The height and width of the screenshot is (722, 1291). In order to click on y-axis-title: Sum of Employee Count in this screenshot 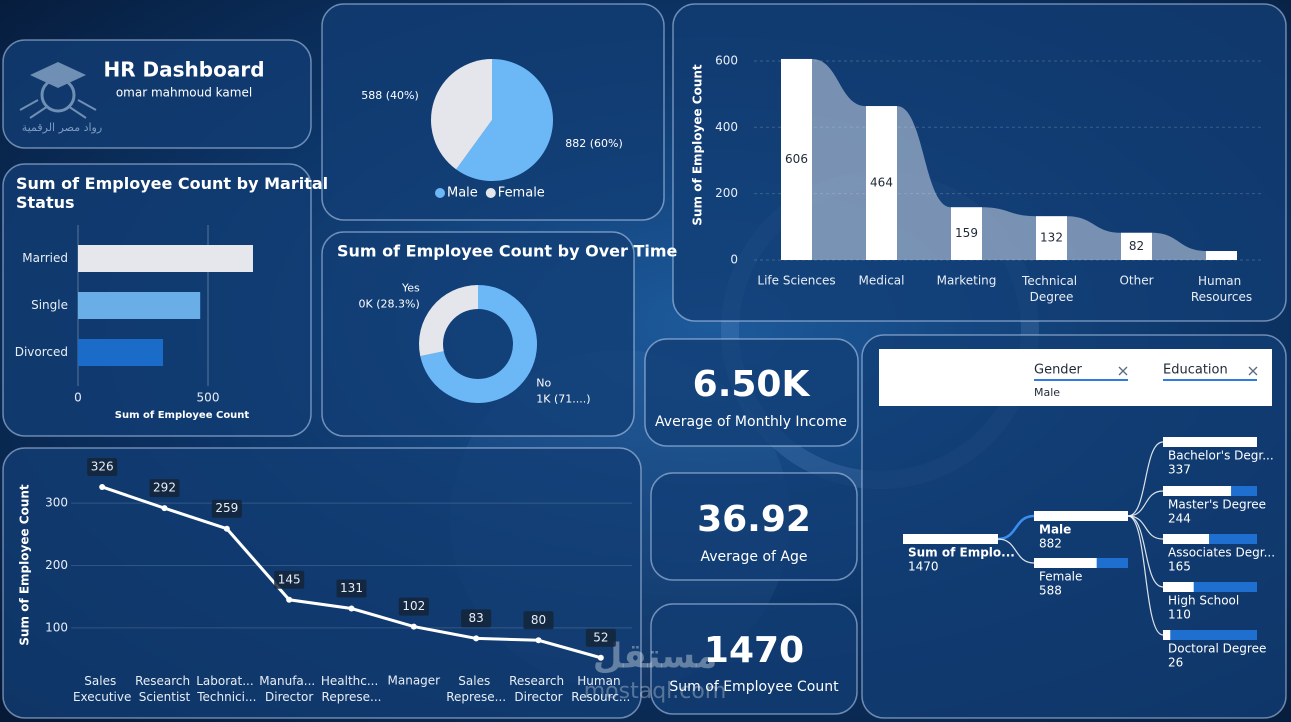, I will do `click(698, 145)`.